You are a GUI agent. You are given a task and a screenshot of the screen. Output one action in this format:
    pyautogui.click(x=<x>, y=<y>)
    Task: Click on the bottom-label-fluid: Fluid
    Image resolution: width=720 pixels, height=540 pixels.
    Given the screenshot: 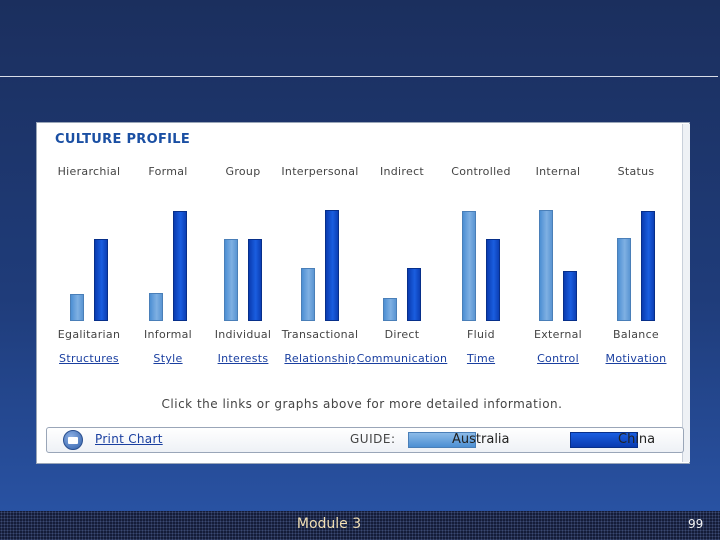 What is the action you would take?
    pyautogui.click(x=481, y=334)
    